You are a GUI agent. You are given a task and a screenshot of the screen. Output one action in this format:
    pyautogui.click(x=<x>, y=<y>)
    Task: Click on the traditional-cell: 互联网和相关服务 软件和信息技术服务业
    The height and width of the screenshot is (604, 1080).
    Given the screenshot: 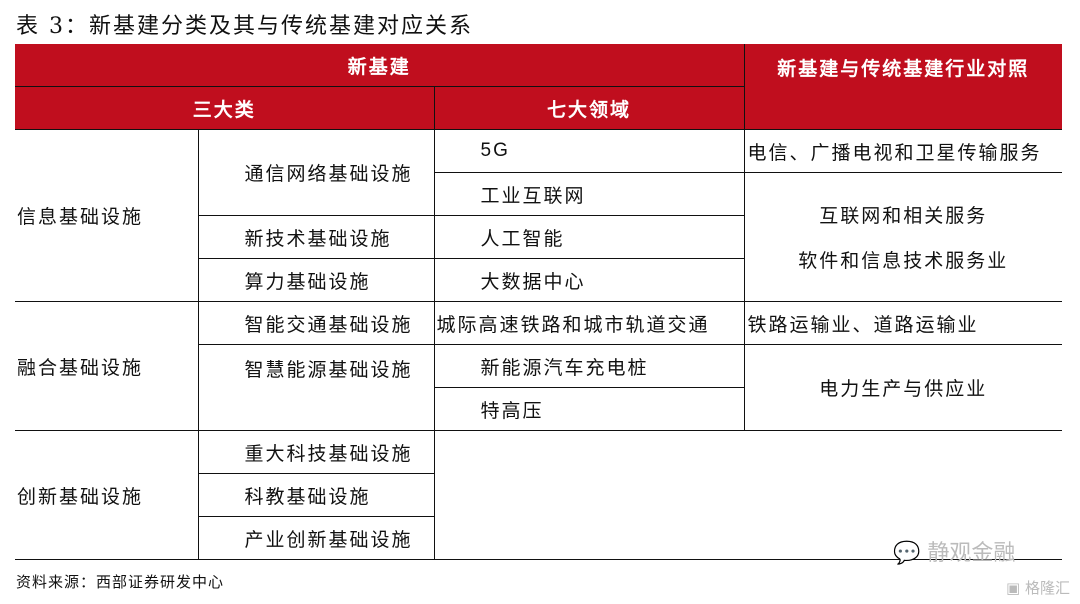 What is the action you would take?
    pyautogui.click(x=902, y=237)
    